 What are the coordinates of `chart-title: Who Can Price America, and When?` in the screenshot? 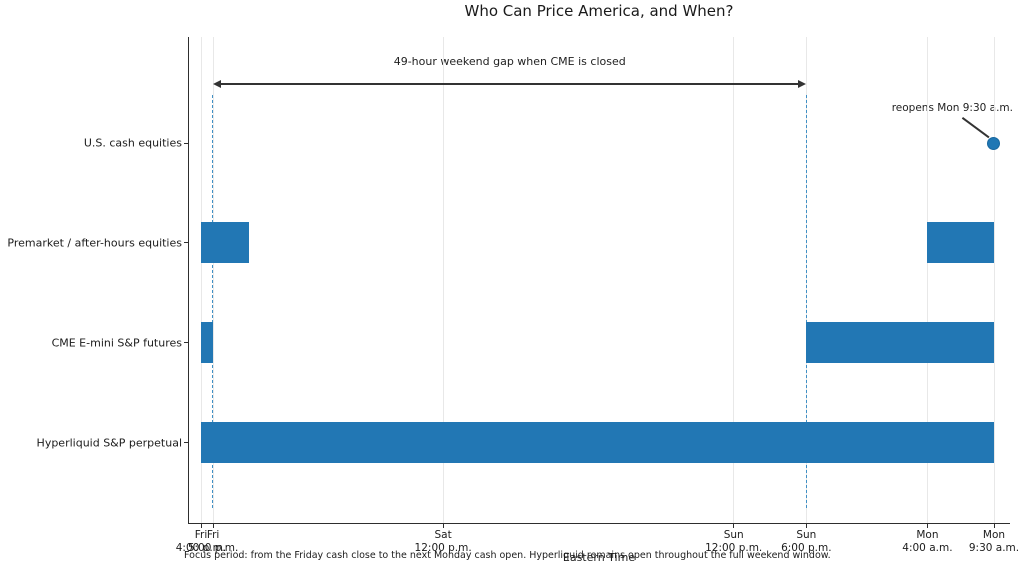 It's located at (599, 11).